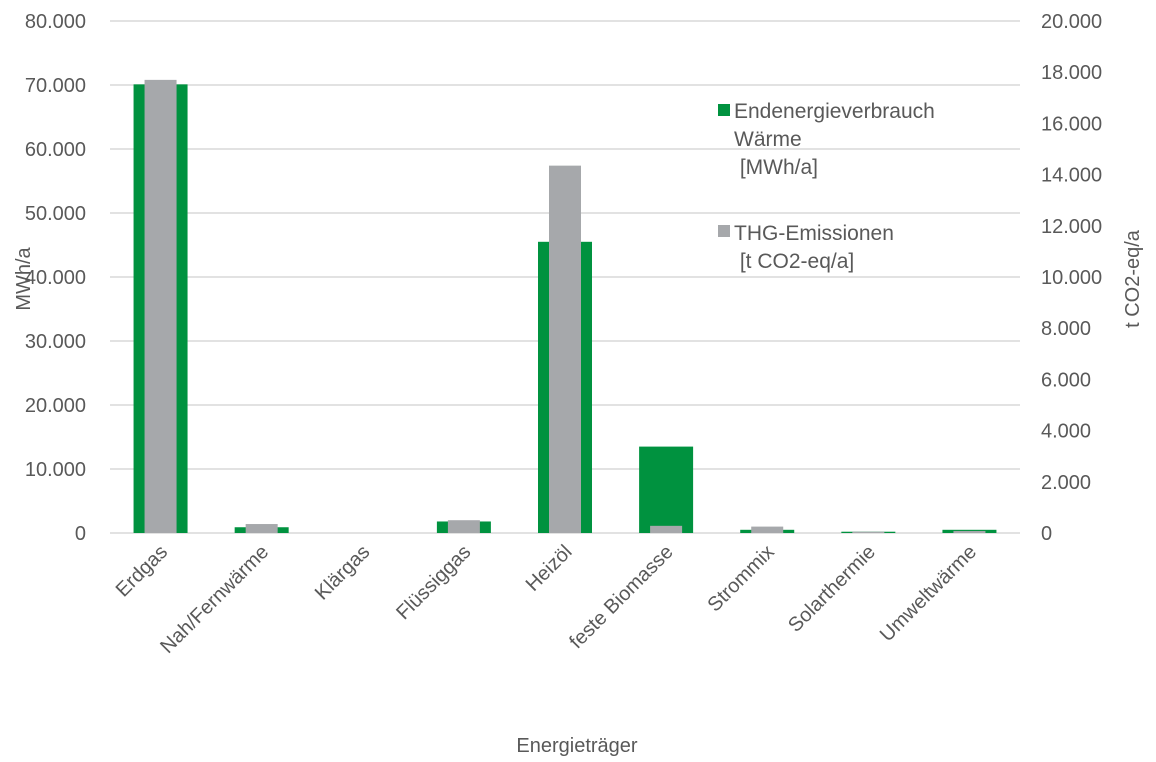 The image size is (1156, 762). What do you see at coordinates (55, 470) in the screenshot?
I see `y-left-tick-label: 10.000` at bounding box center [55, 470].